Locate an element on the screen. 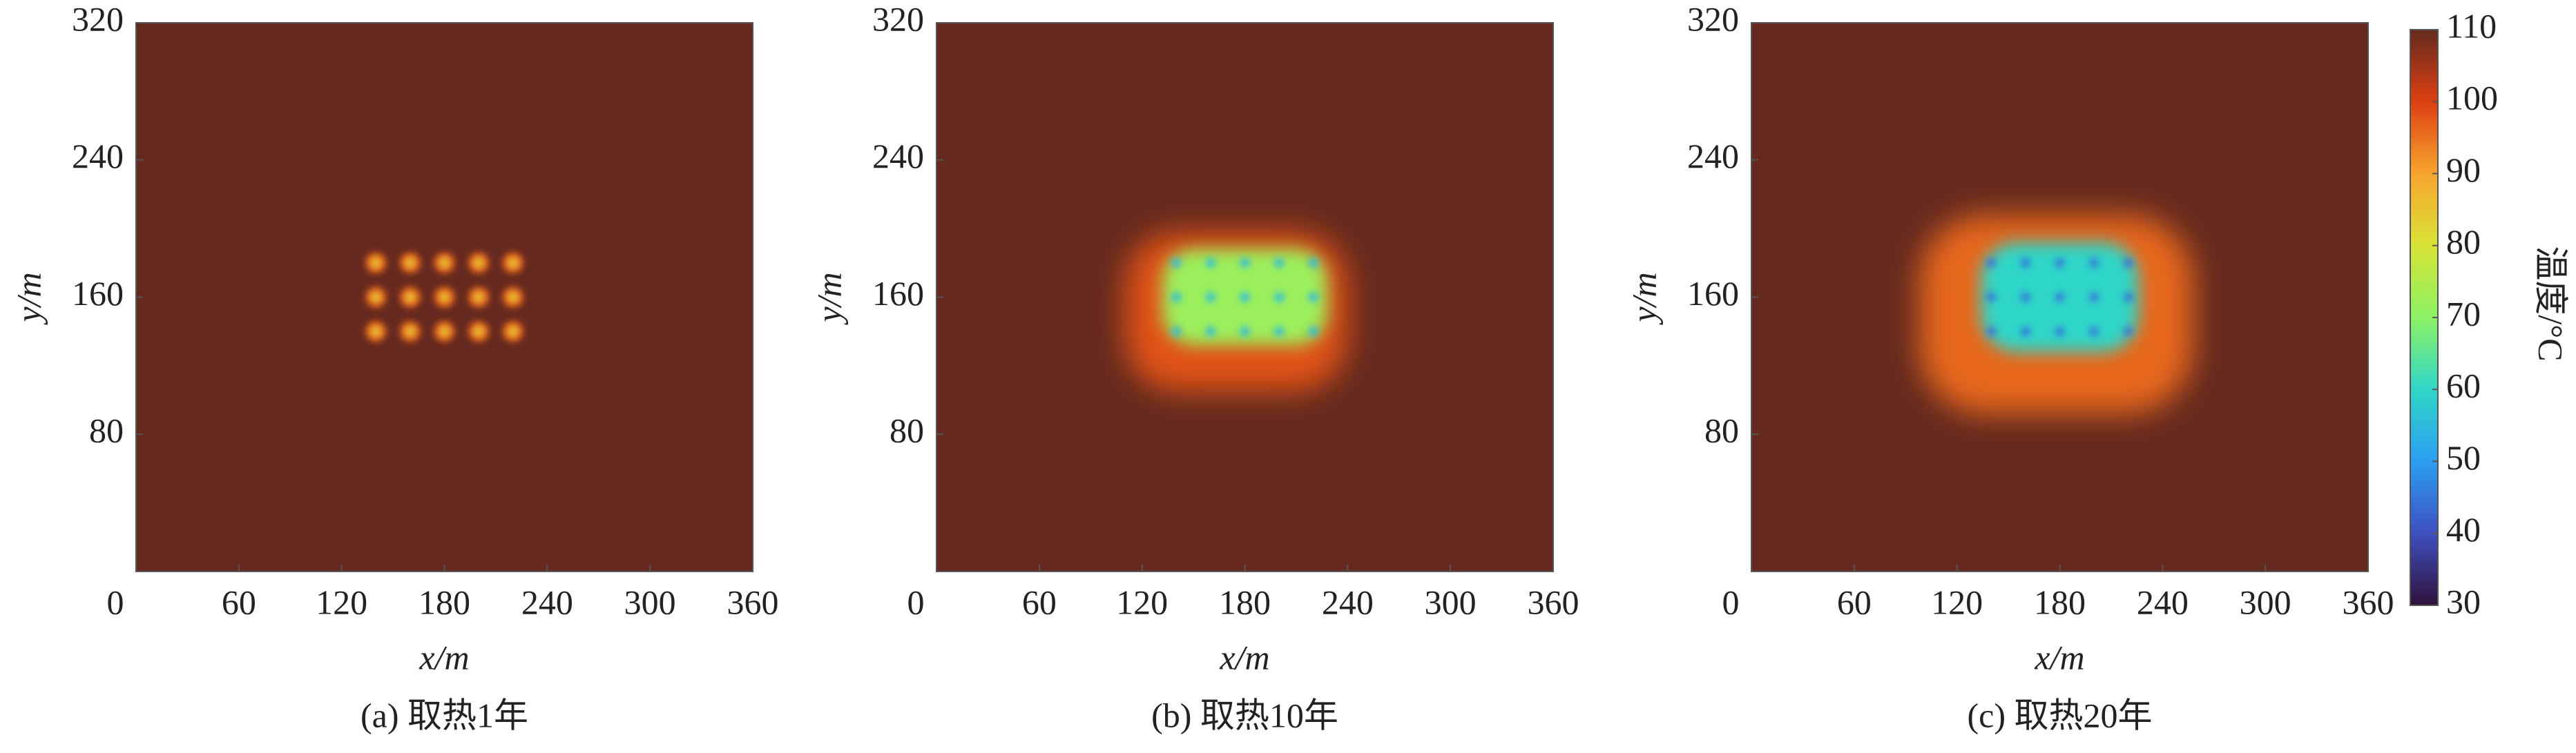  colorbar-tick-label: 70 is located at coordinates (2463, 313).